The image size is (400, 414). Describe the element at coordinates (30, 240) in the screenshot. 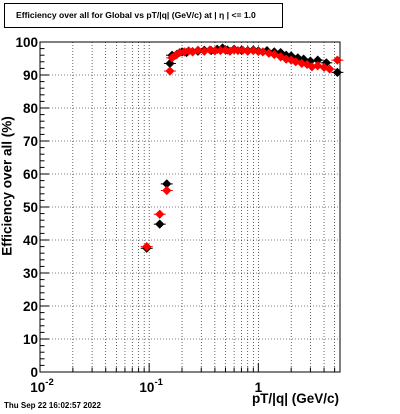

I see `y-tick-label: 40` at that location.